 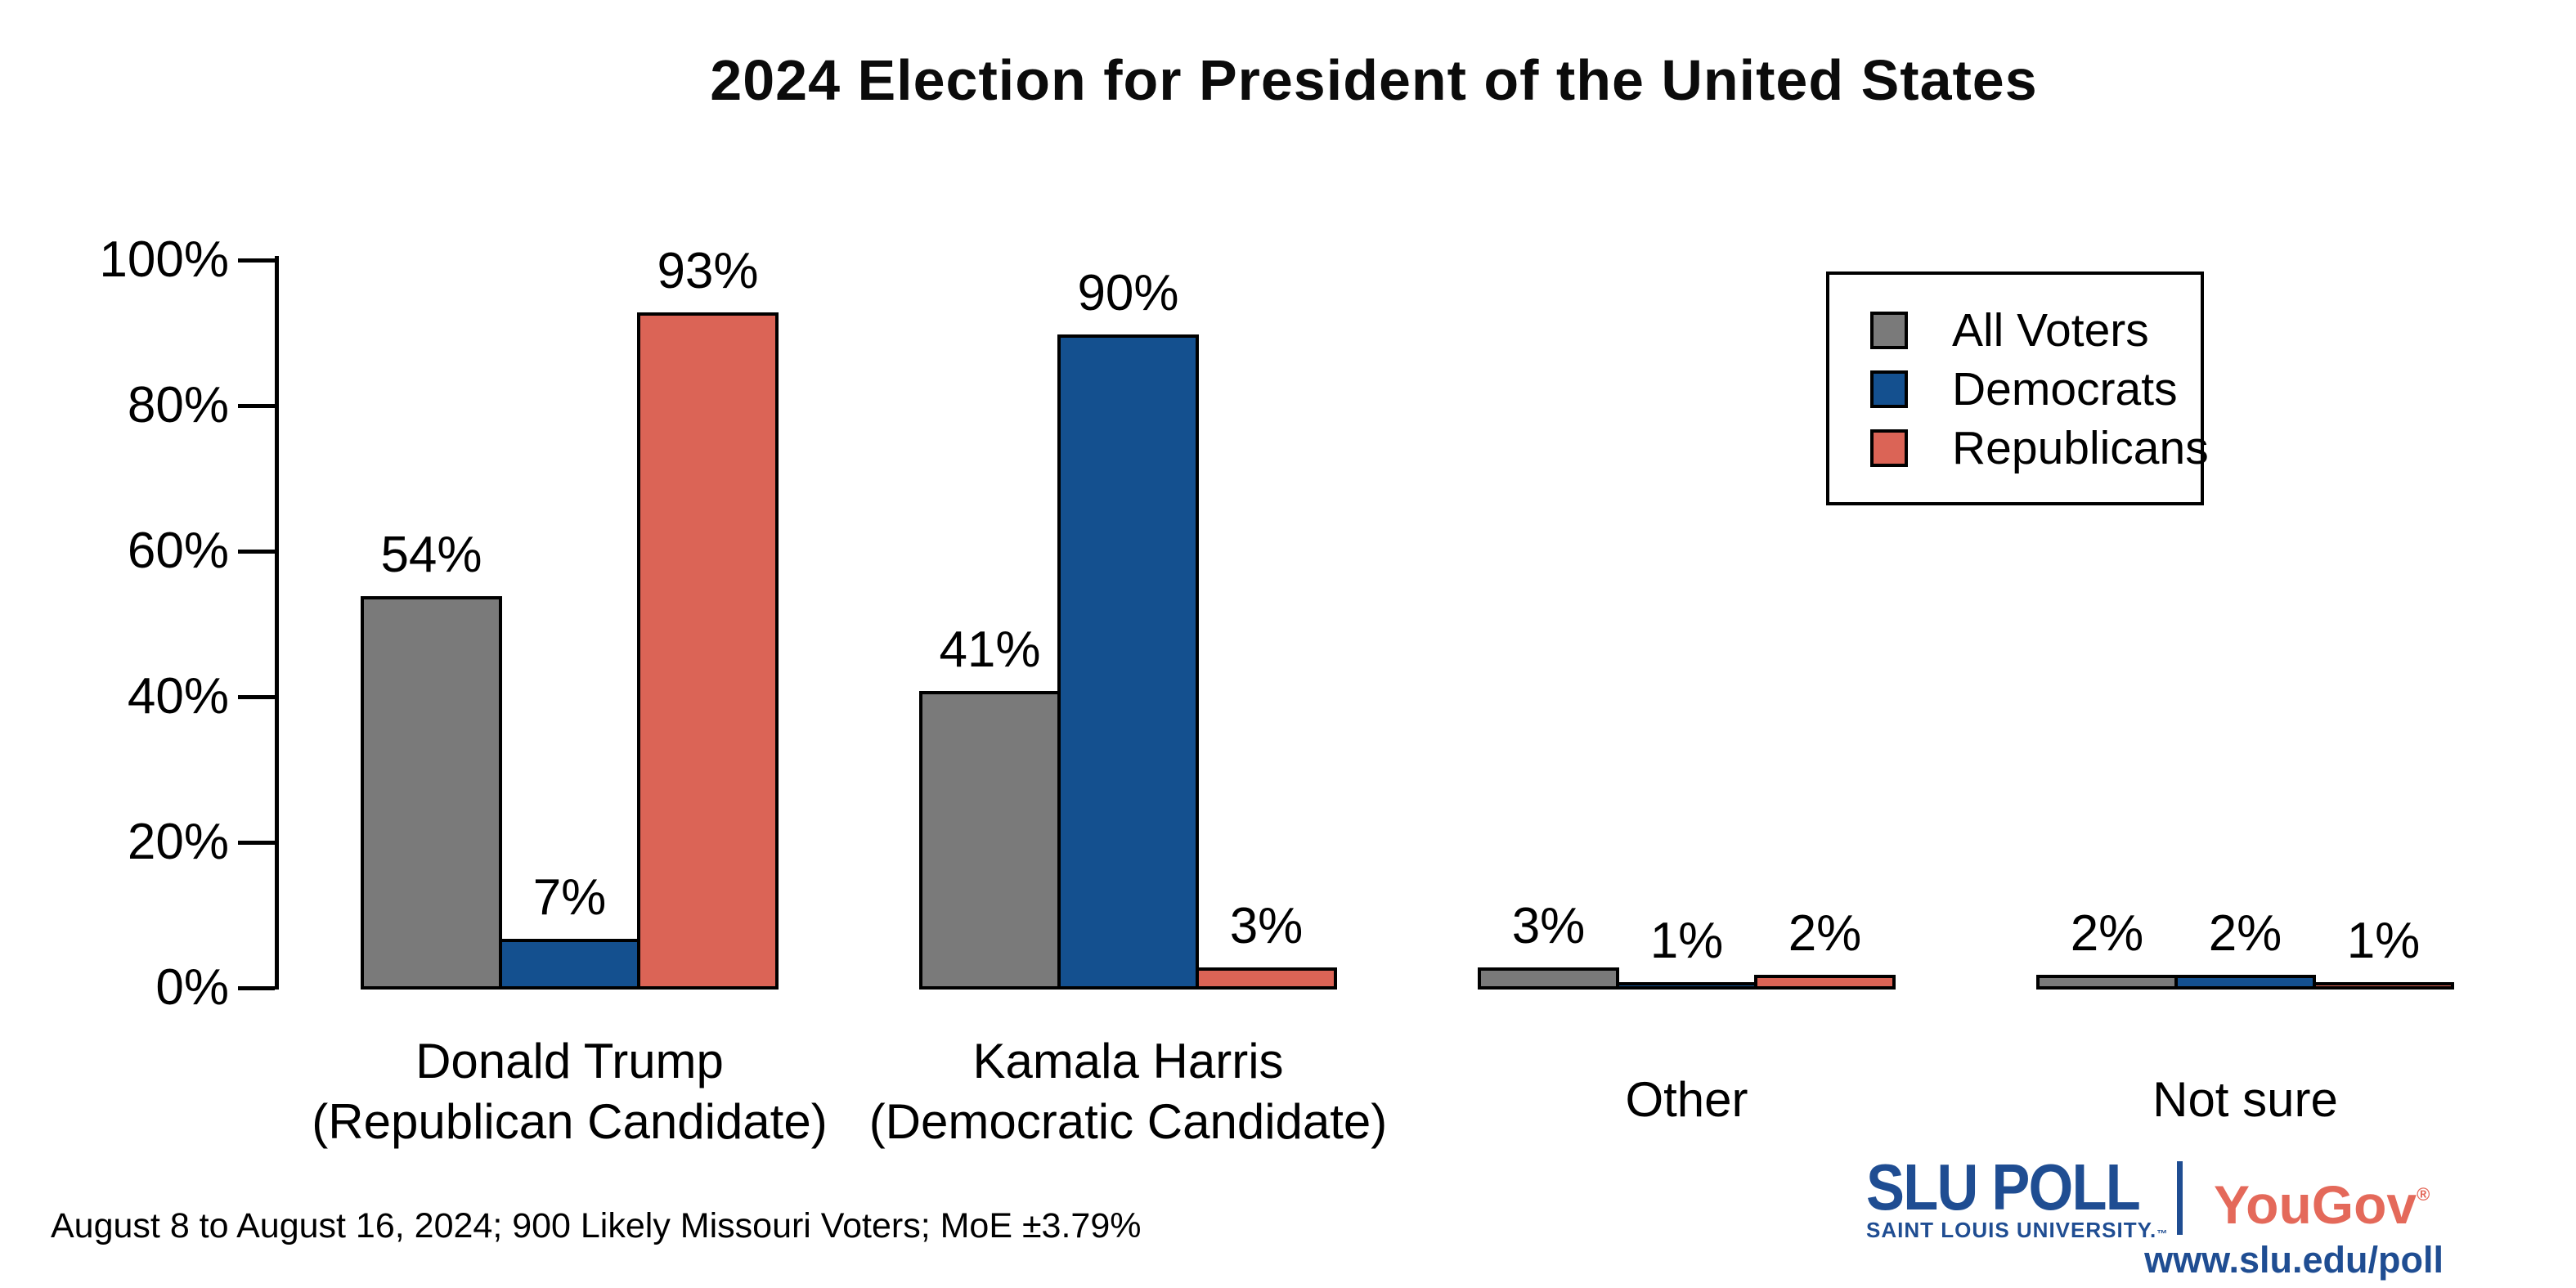 What do you see at coordinates (431, 555) in the screenshot?
I see `bar-value-label: 54%` at bounding box center [431, 555].